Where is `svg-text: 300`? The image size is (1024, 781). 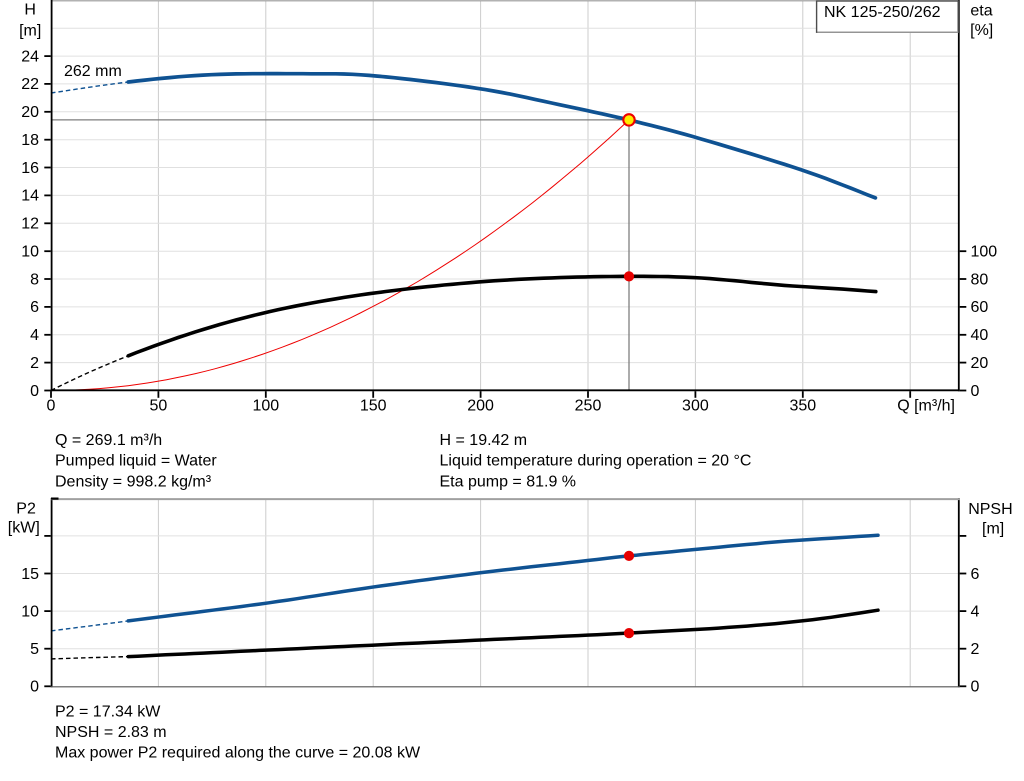 svg-text: 300 is located at coordinates (695, 406).